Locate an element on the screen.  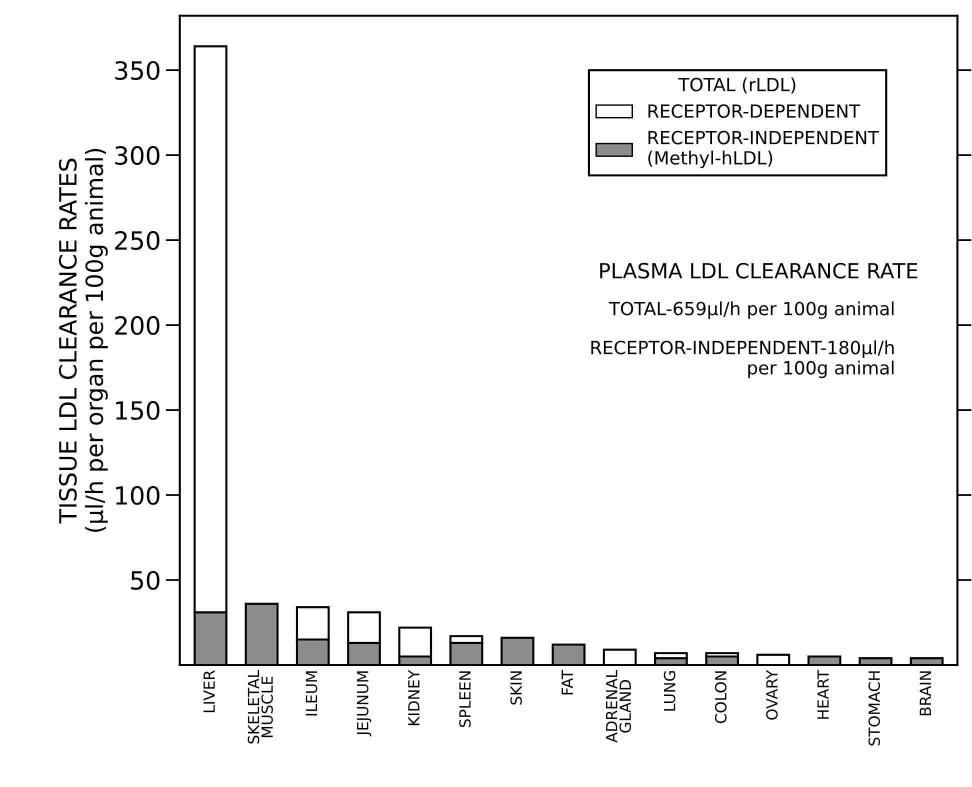
y-axis-title: TISSUE LDL CLEARANCE RATES (μl/h per organ per 100g animal) is located at coordinates (83, 340).